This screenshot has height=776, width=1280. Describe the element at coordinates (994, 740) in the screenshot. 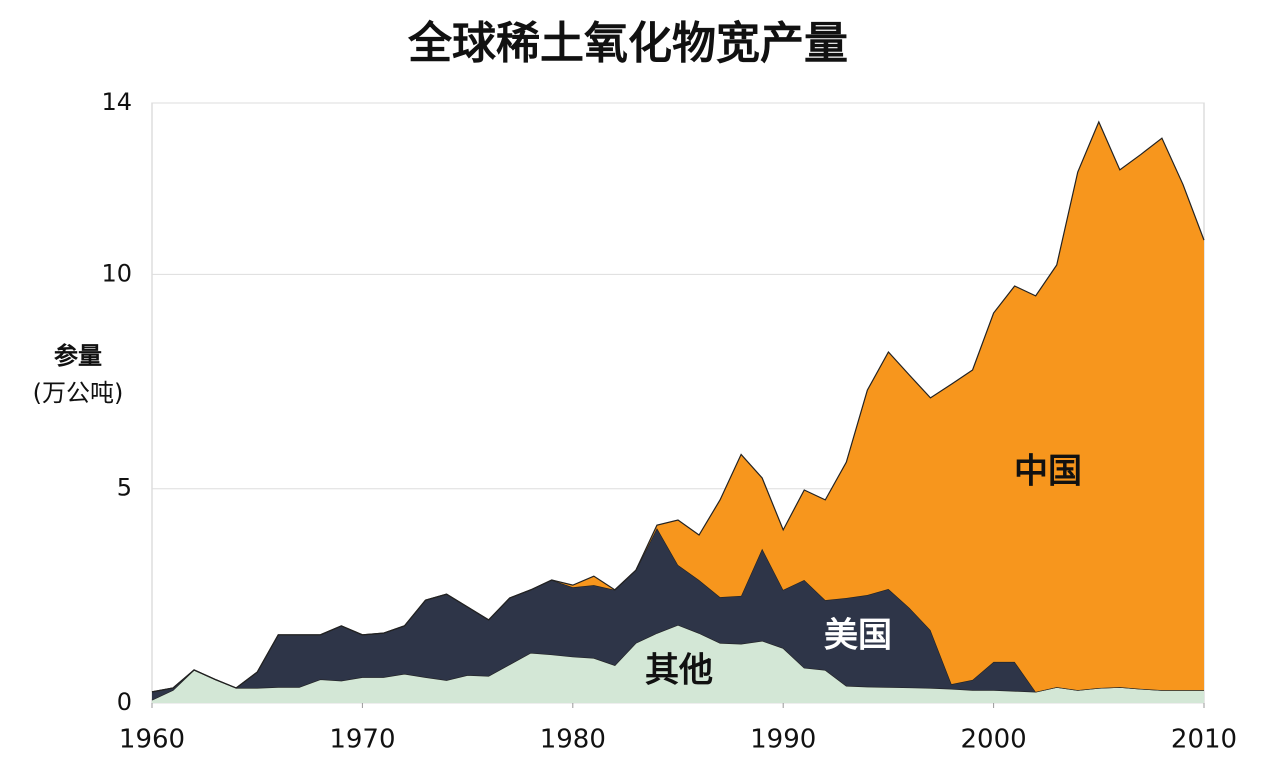

I see `x-tick-label: 2000` at that location.